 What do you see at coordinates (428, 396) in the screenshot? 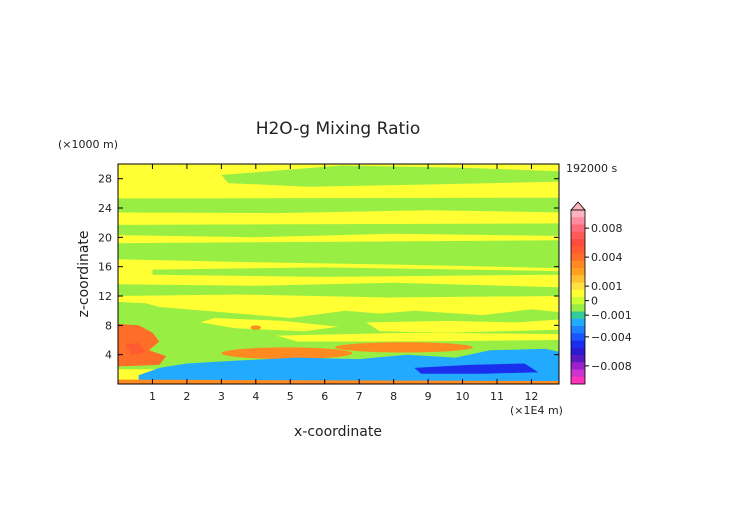
I see `x-tick-label: 9` at bounding box center [428, 396].